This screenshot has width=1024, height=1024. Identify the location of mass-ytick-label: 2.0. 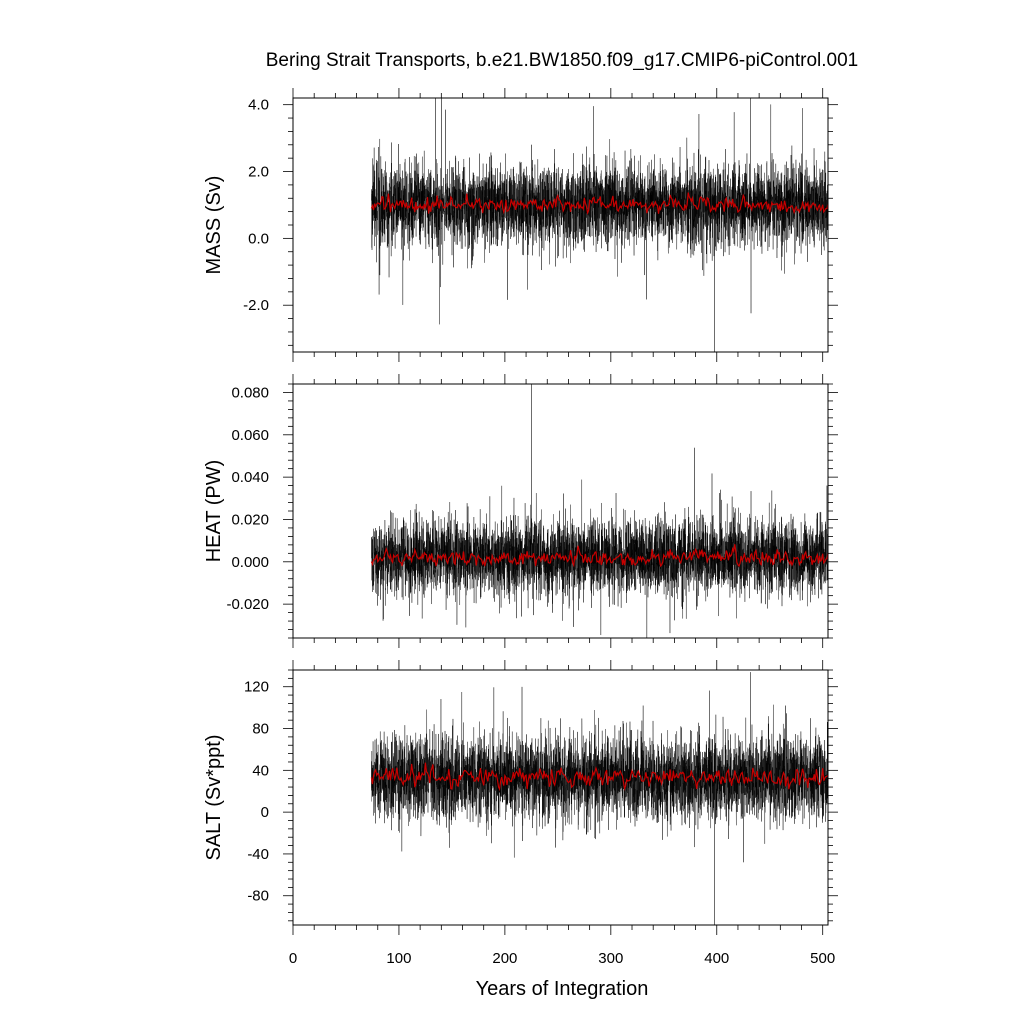
(258, 172).